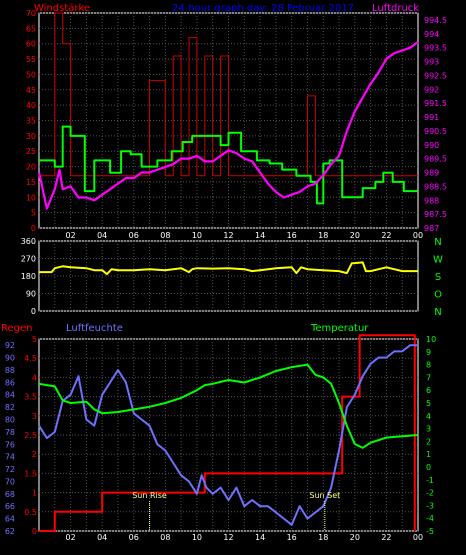 Image resolution: width=466 pixels, height=555 pixels. I want to click on wind-axis-tick: 10, so click(31, 197).